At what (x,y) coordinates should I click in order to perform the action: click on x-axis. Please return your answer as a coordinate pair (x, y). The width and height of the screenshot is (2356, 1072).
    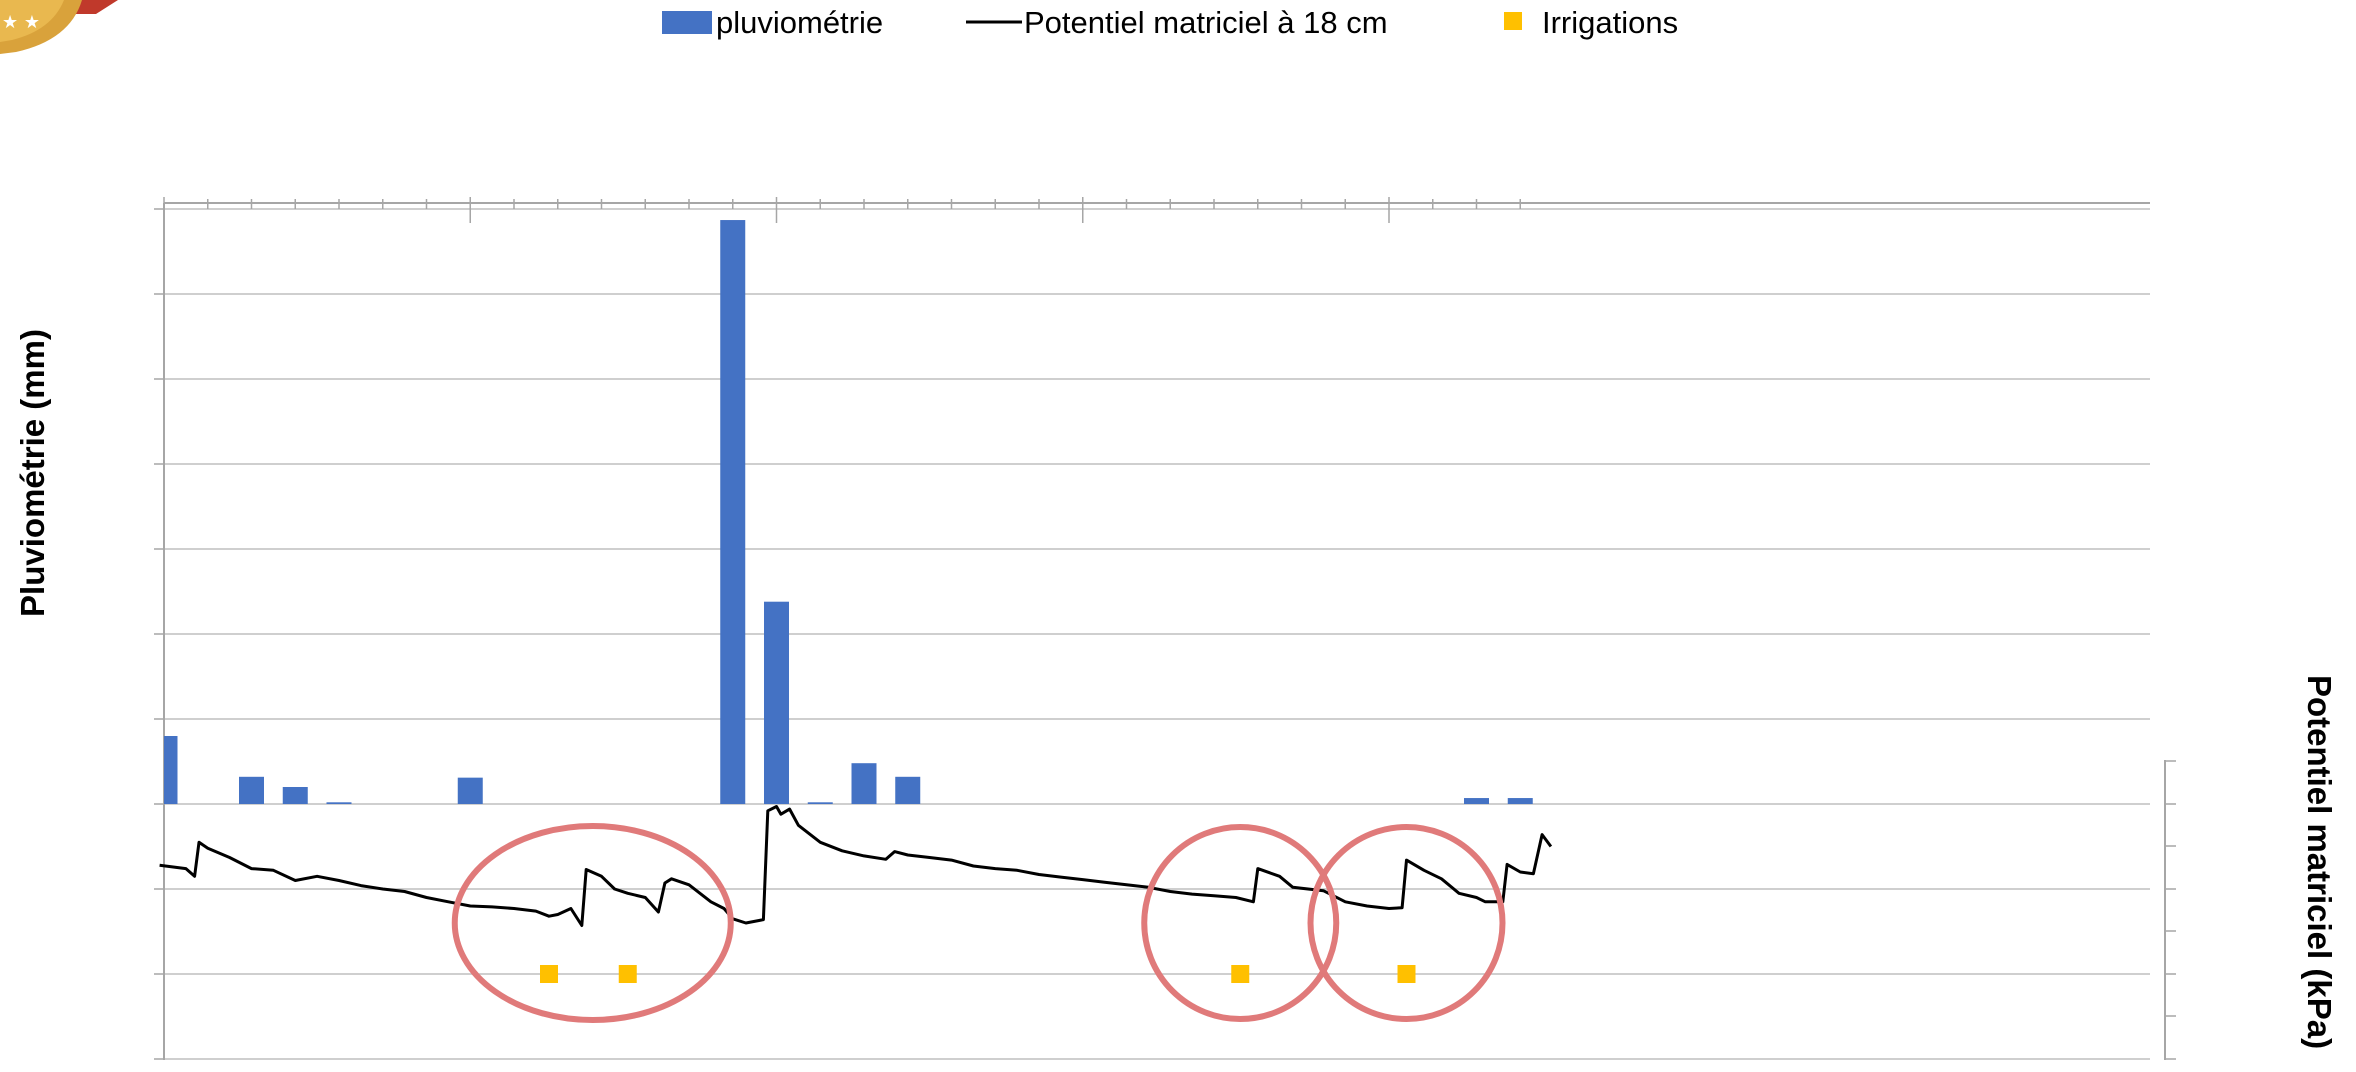
    Looking at the image, I should click on (1156, 210).